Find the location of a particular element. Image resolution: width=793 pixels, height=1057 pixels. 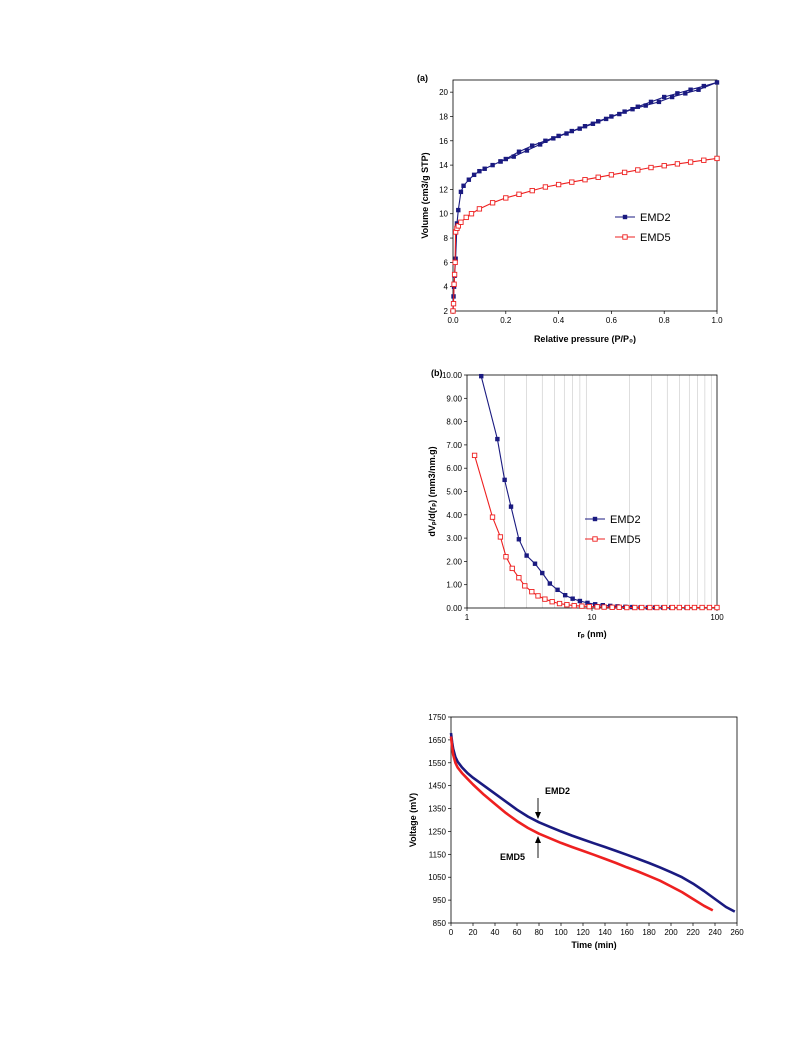

x-tick-label: 100 is located at coordinates (561, 932).